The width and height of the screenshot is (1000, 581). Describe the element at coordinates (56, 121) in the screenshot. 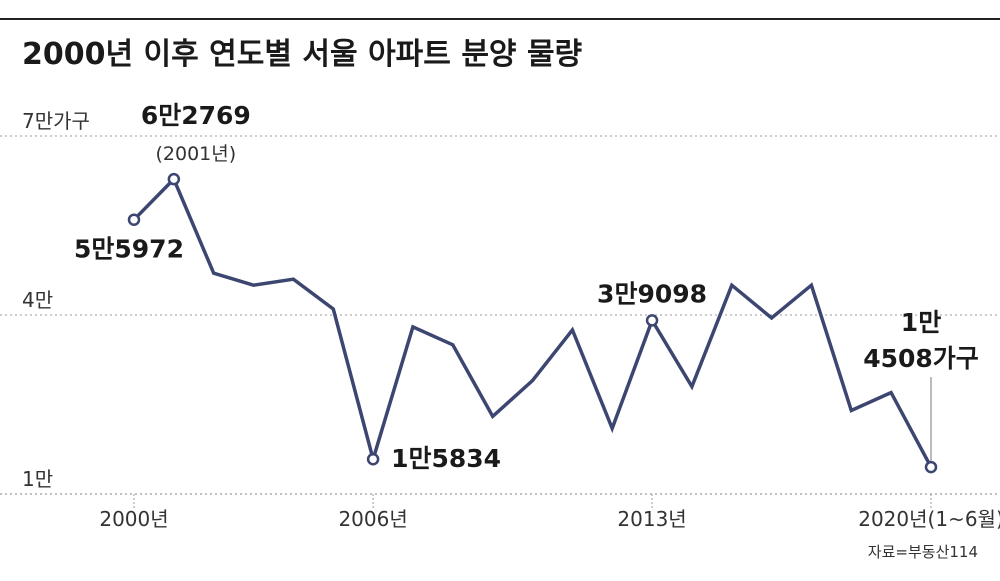

I see `y-tick-label: 7만가구` at that location.